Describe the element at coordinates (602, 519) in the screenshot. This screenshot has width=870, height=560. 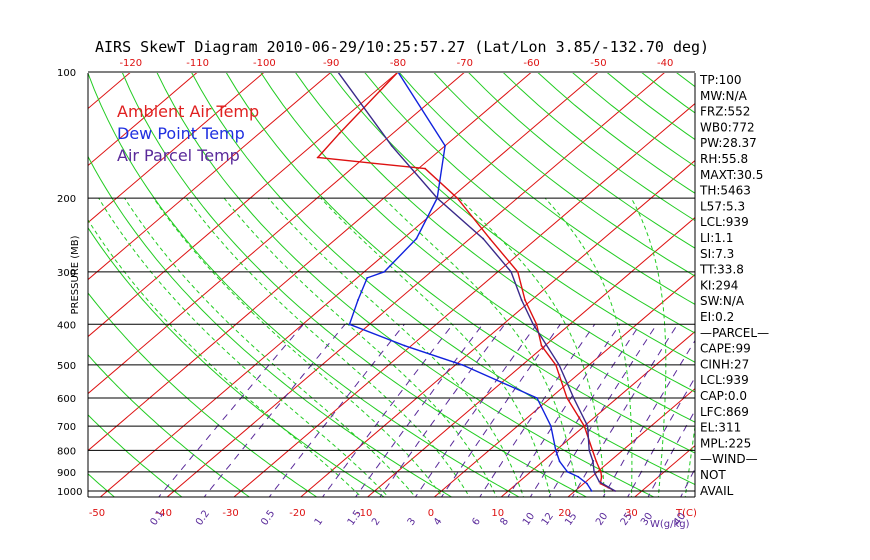
I see `mixing-ratio-label: 20` at that location.